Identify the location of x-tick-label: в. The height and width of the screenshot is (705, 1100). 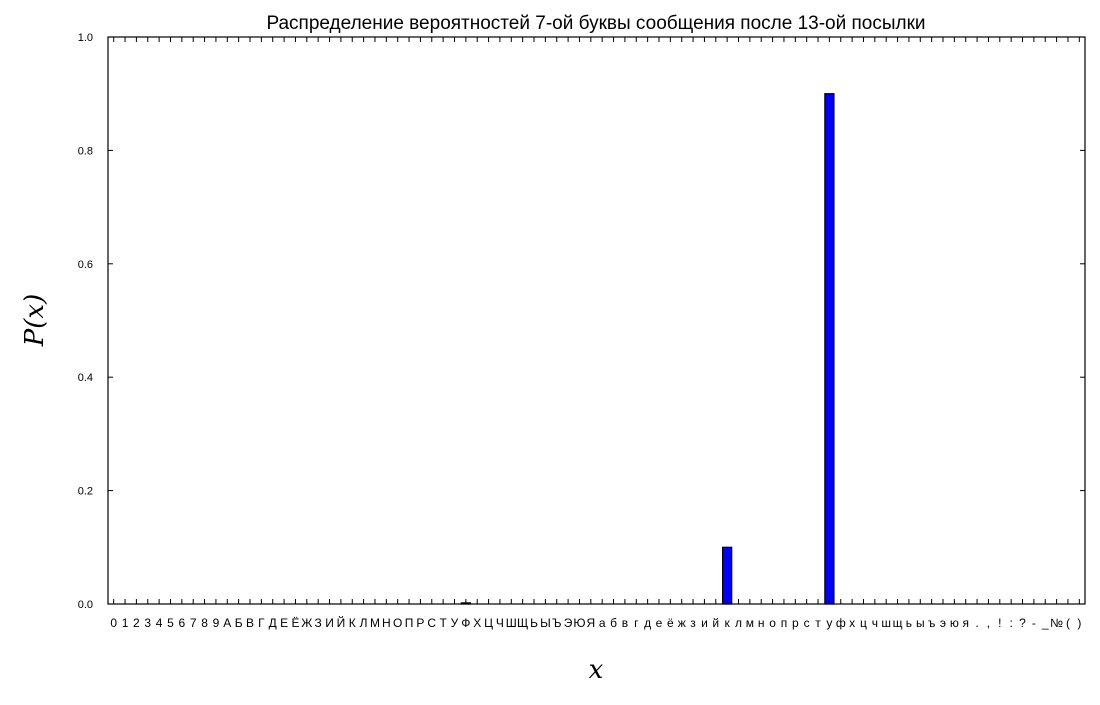
(625, 623).